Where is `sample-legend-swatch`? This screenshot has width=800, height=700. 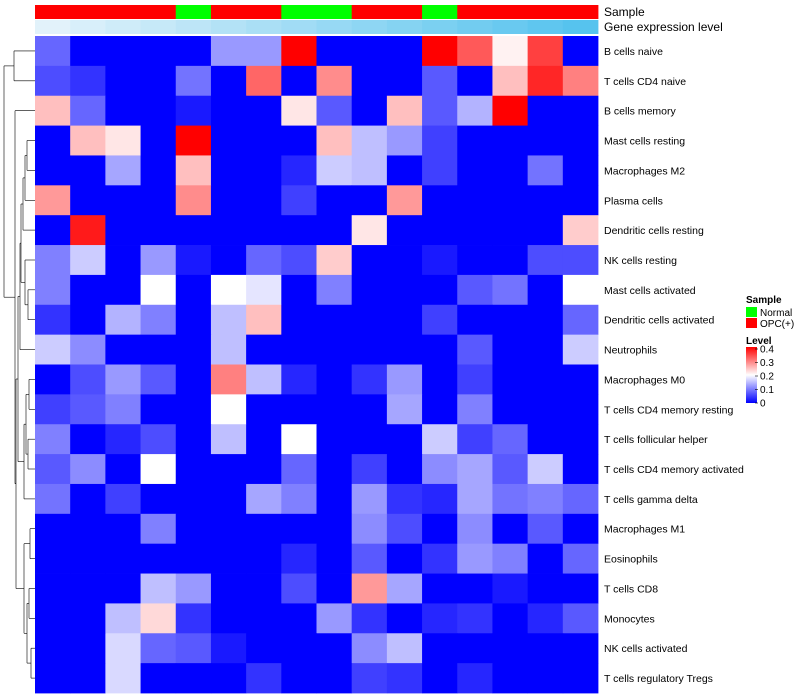
sample-legend-swatch is located at coordinates (751, 323).